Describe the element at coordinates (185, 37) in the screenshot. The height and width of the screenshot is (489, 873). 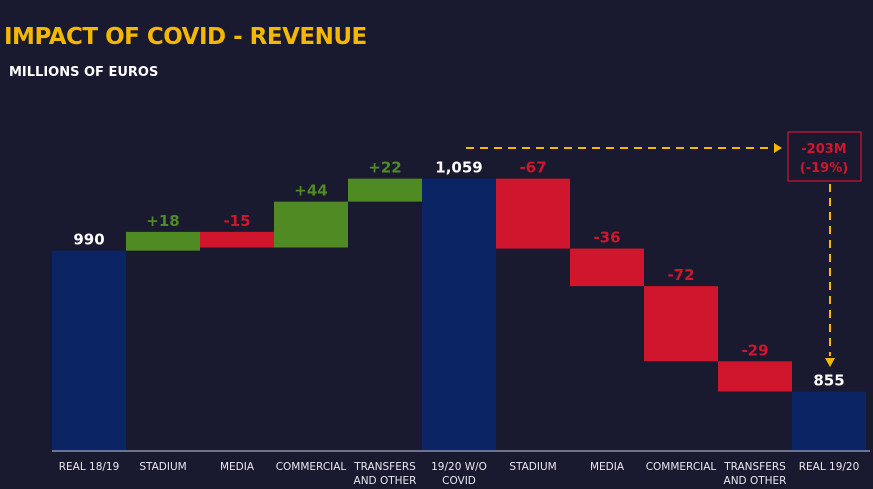
I see `chart-title: IMPACT OF COVID - REVENUE` at that location.